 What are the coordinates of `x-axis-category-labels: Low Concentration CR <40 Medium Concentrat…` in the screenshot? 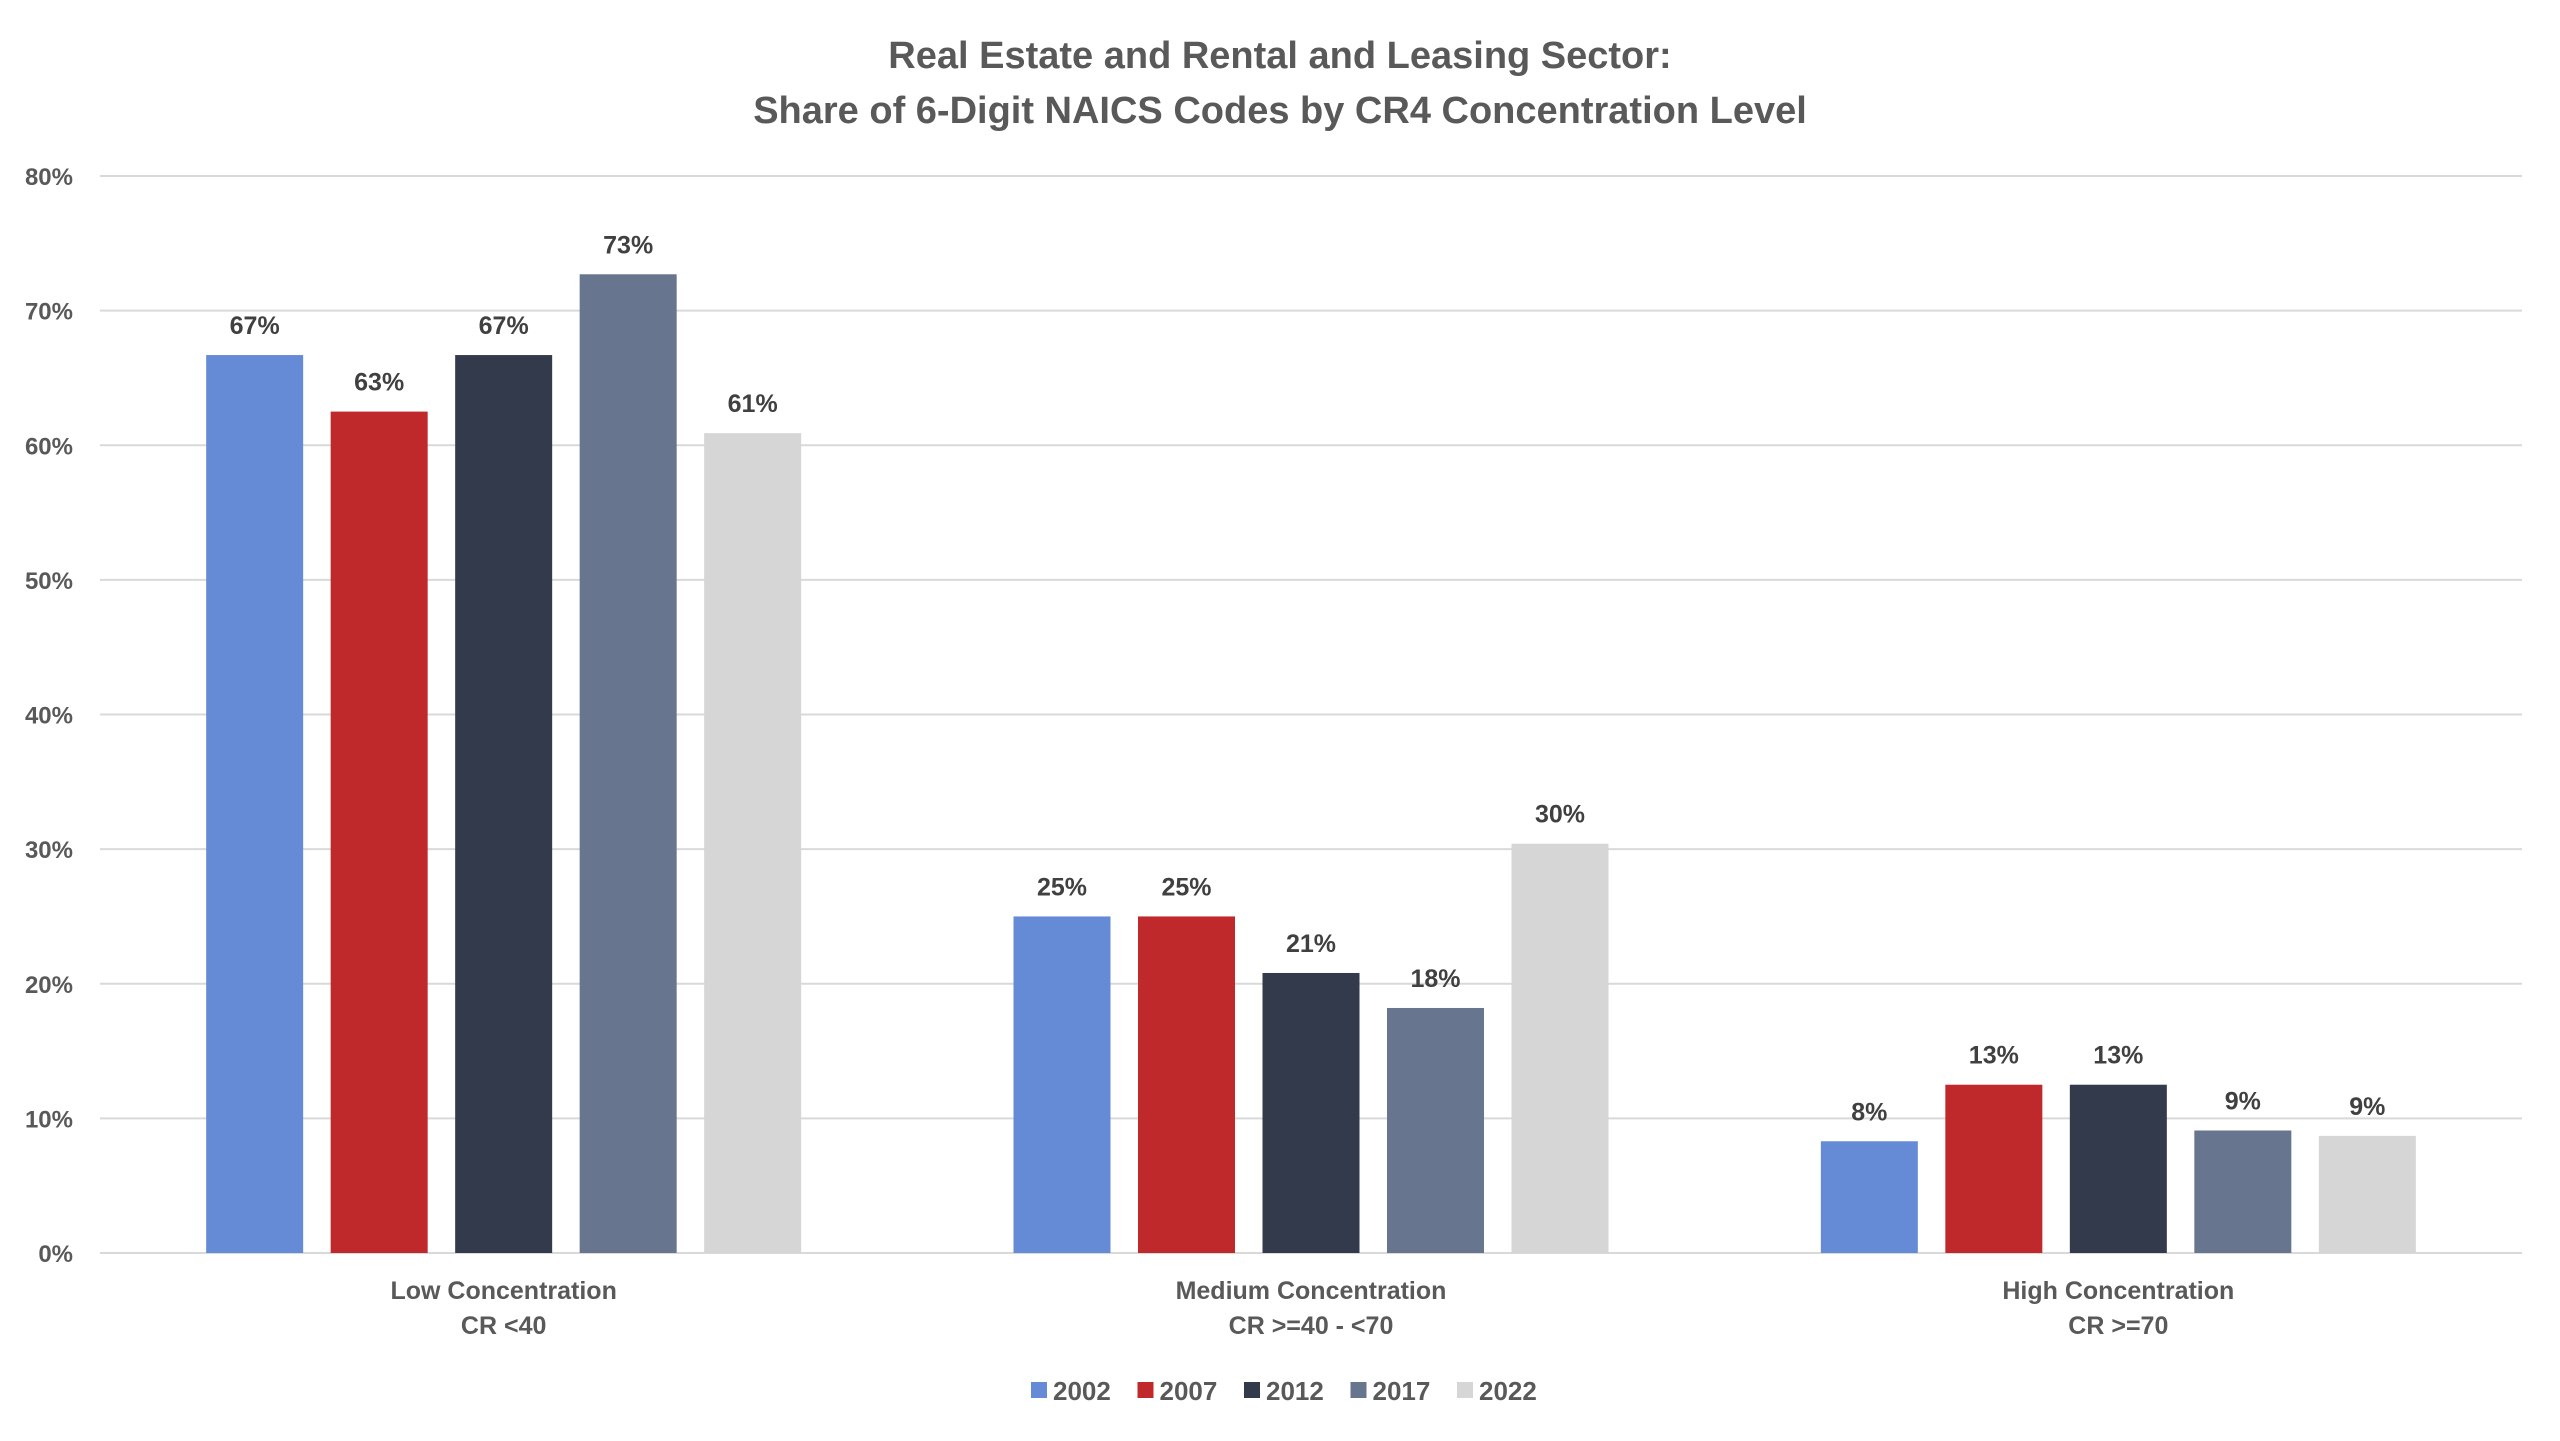 It's located at (1312, 1308).